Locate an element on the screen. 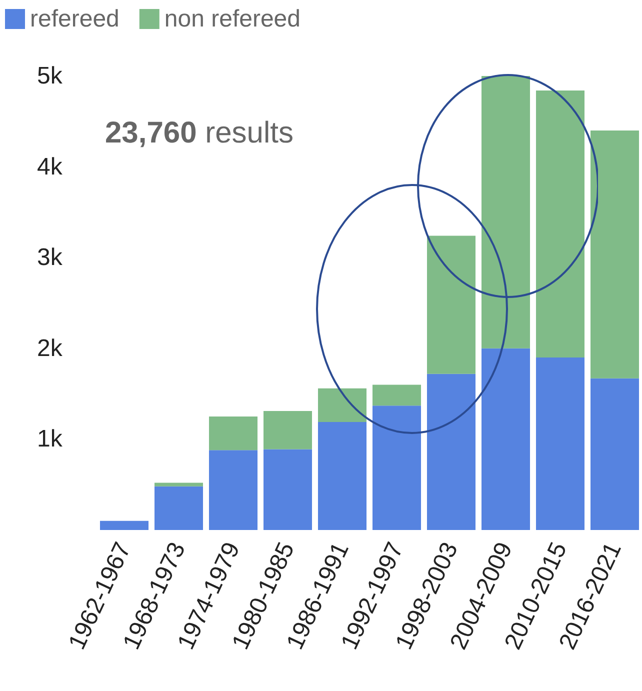 Image resolution: width=642 pixels, height=691 pixels. y-tick-label: 5k is located at coordinates (50, 76).